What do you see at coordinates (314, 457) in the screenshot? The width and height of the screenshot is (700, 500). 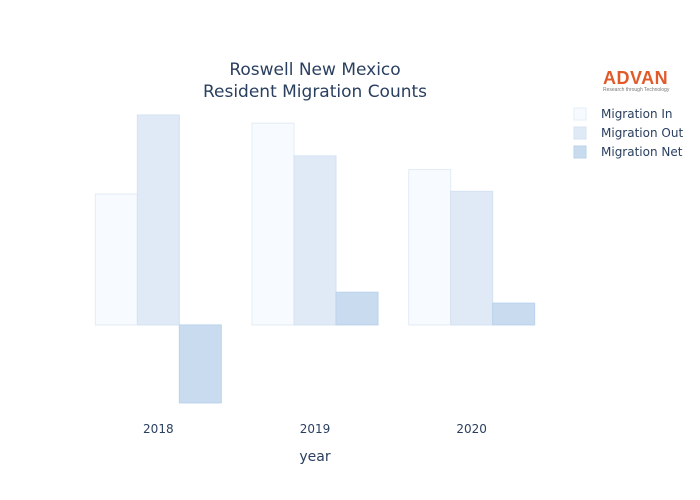 I see `x-axis-title: year` at bounding box center [314, 457].